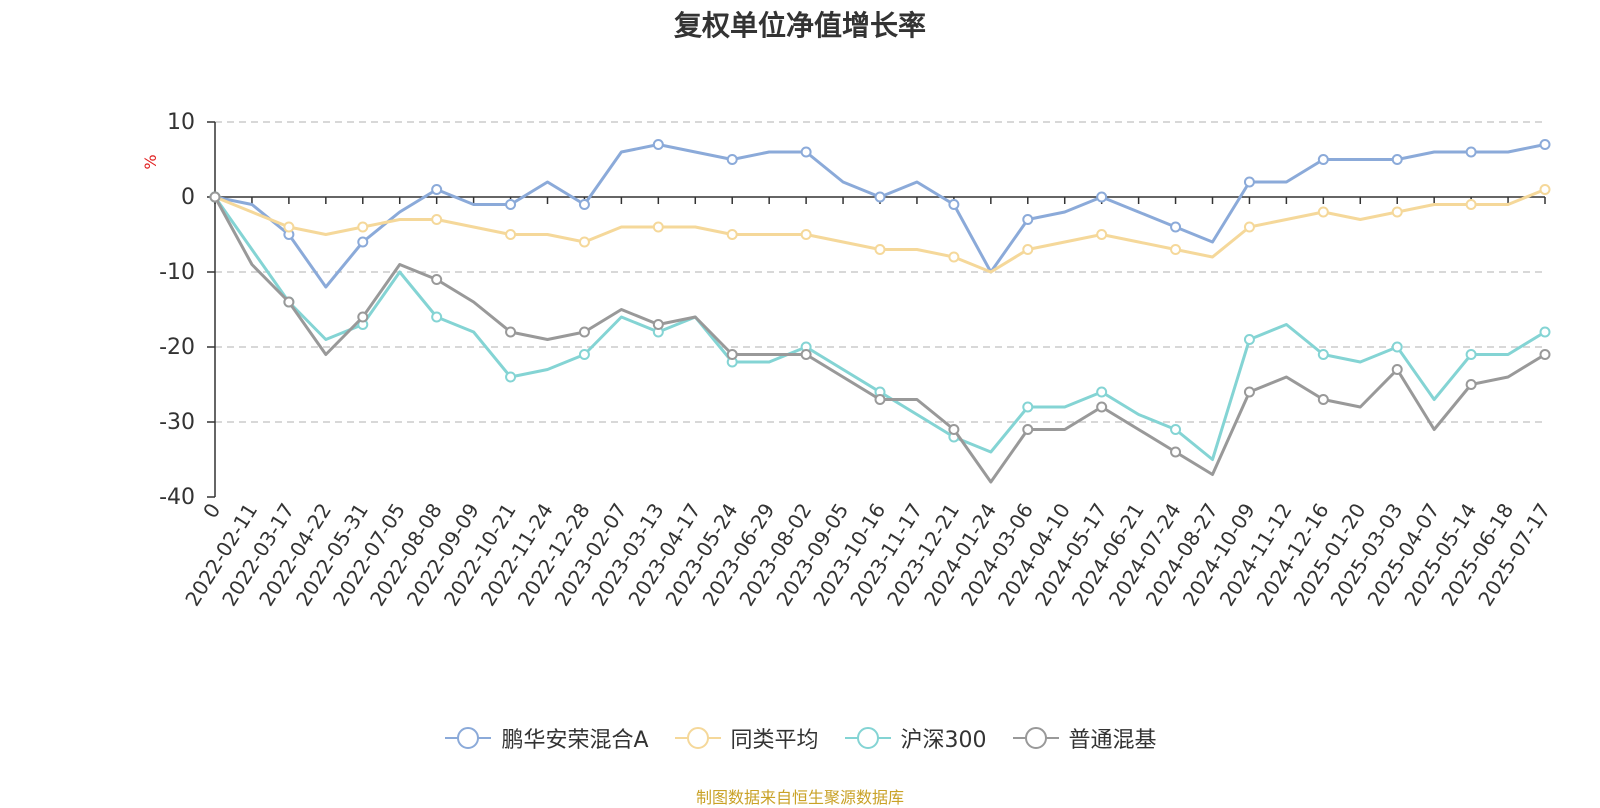 This screenshot has width=1600, height=808. Describe the element at coordinates (774, 740) in the screenshot. I see `legend-label: 同类平均` at that location.